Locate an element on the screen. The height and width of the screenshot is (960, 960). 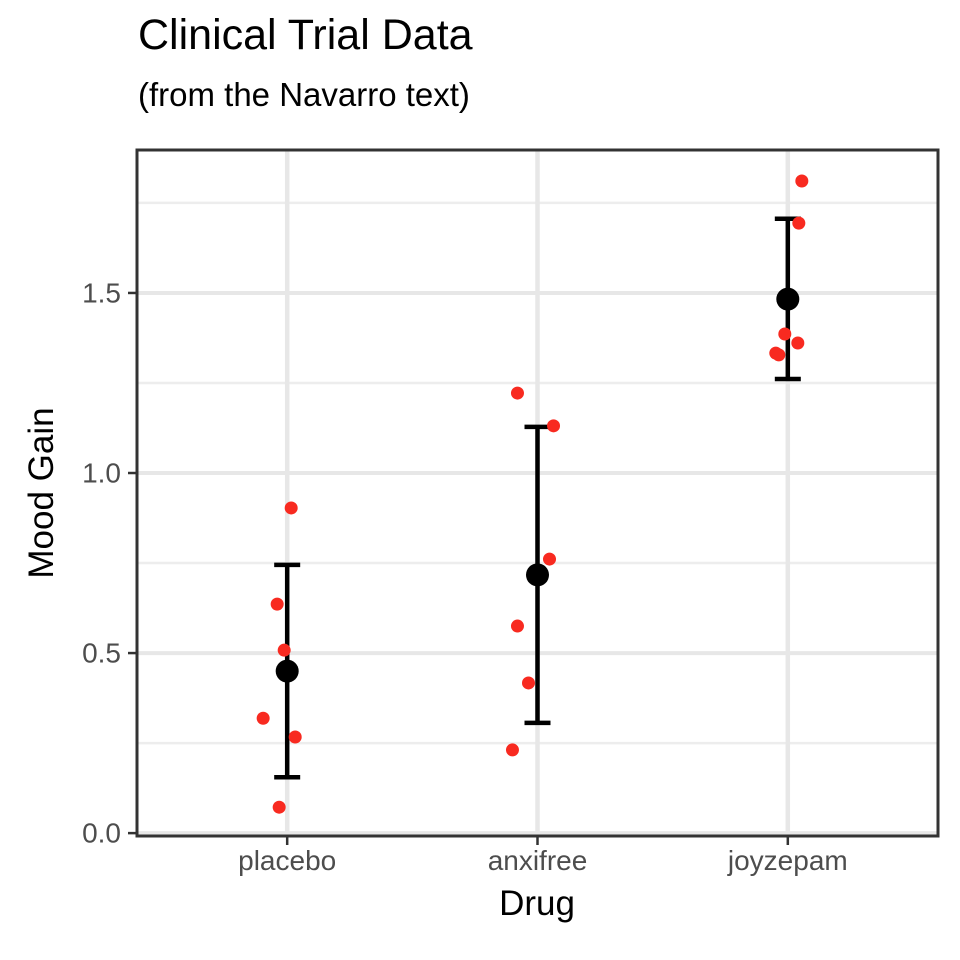
y-tick-label: 0.5 is located at coordinates (101, 653).